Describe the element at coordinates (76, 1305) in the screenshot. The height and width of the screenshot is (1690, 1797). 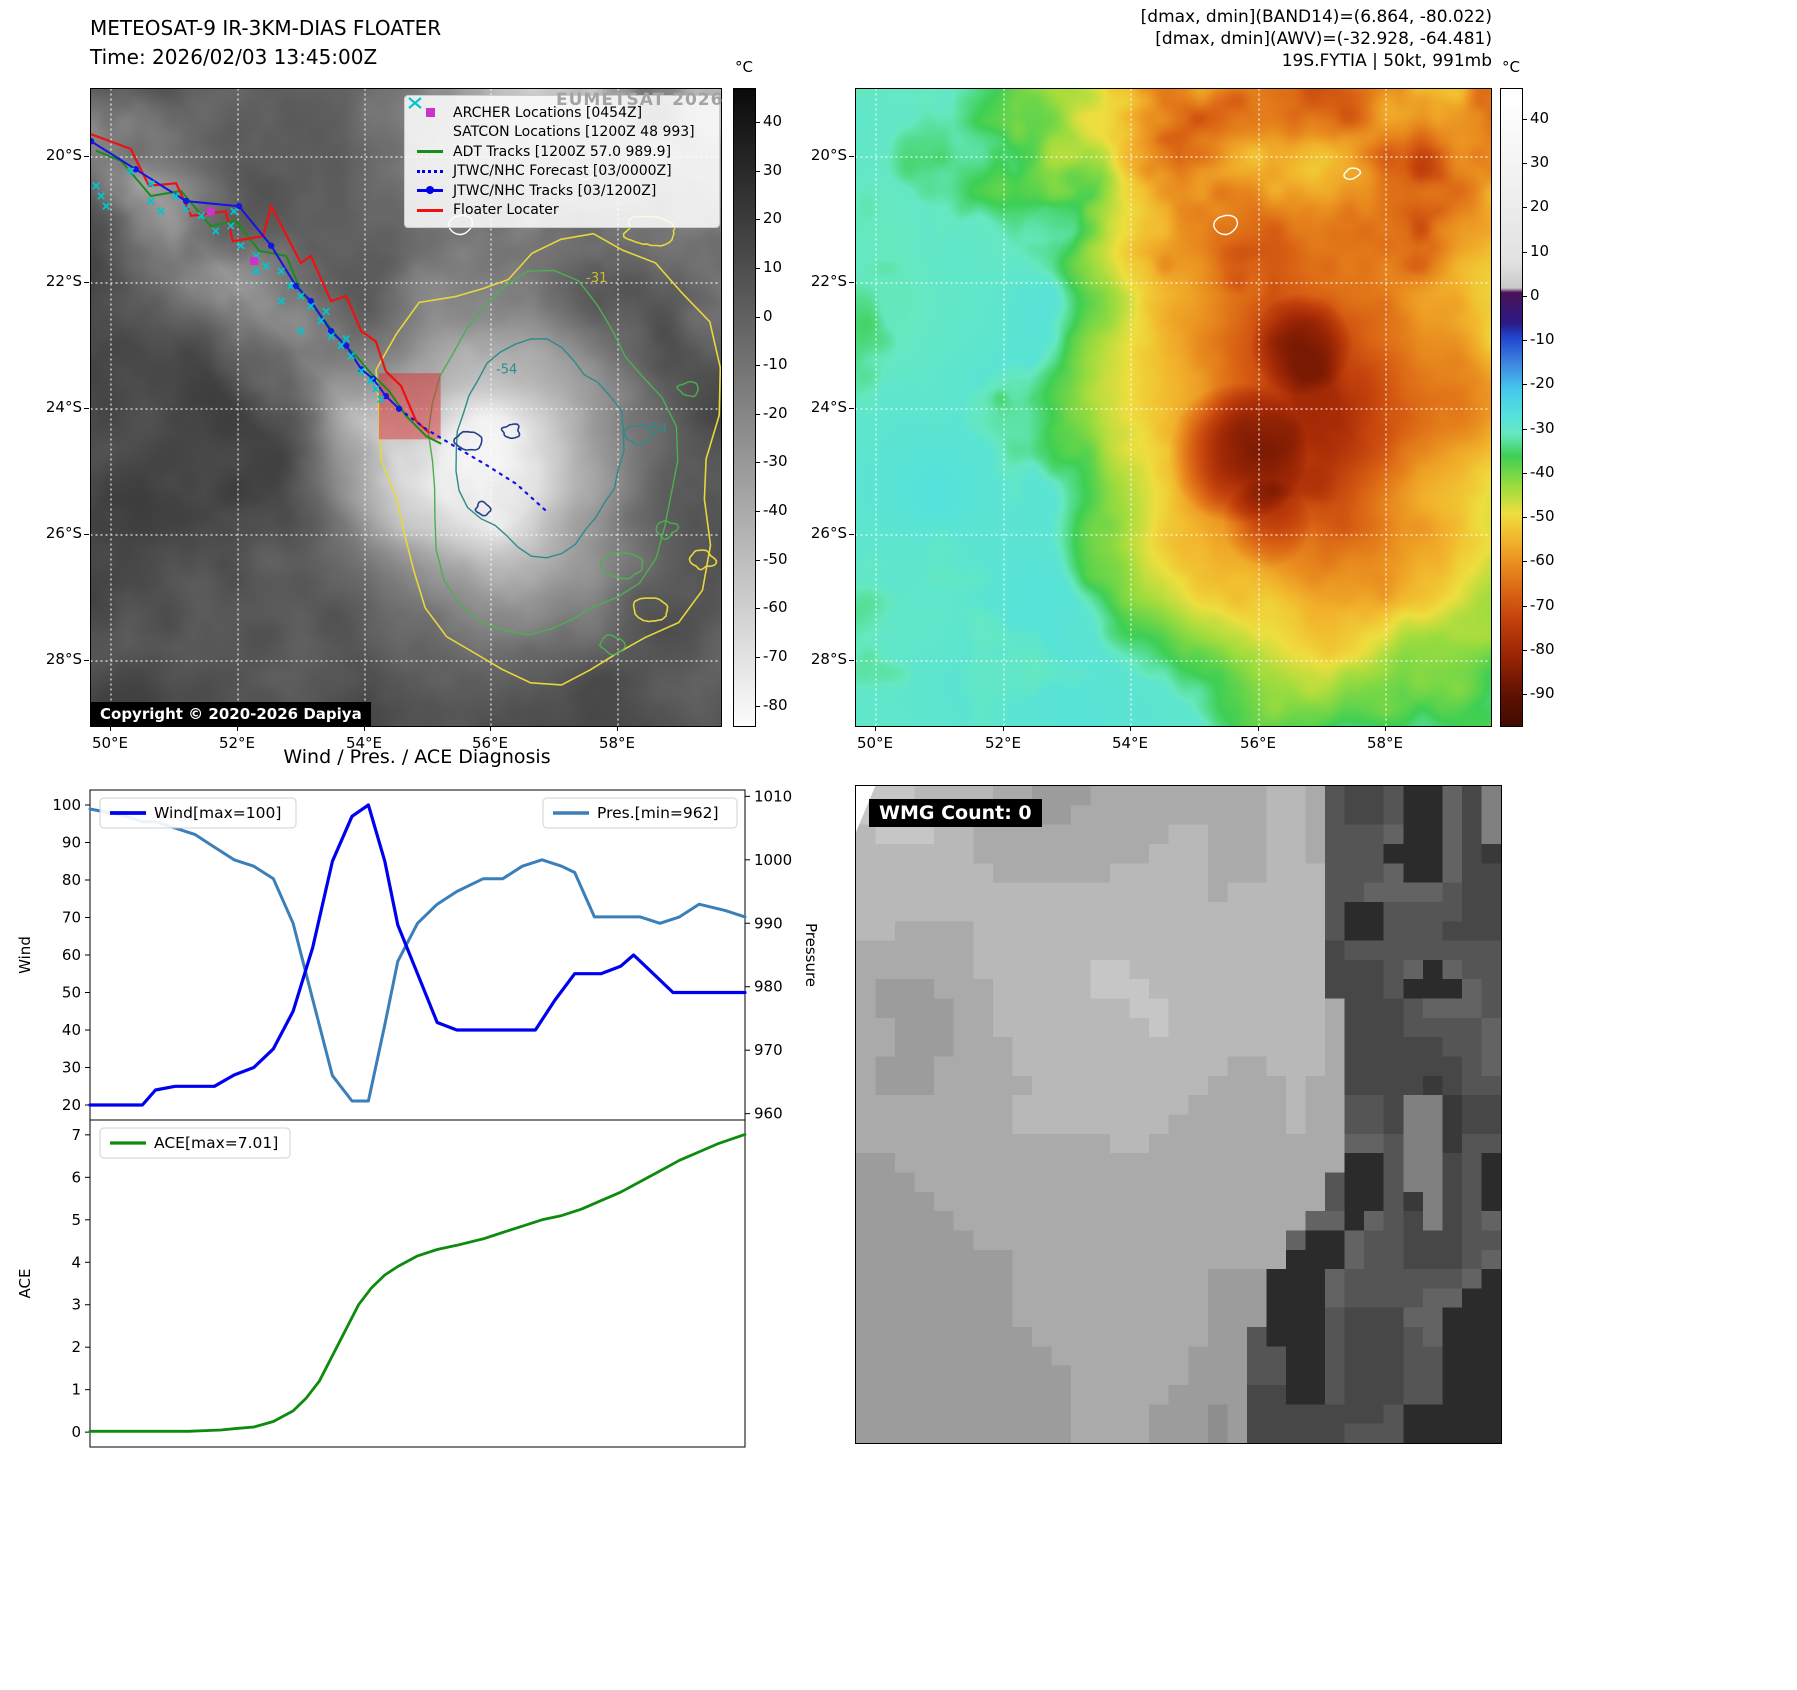
I see `ace-tick-label: 3` at that location.